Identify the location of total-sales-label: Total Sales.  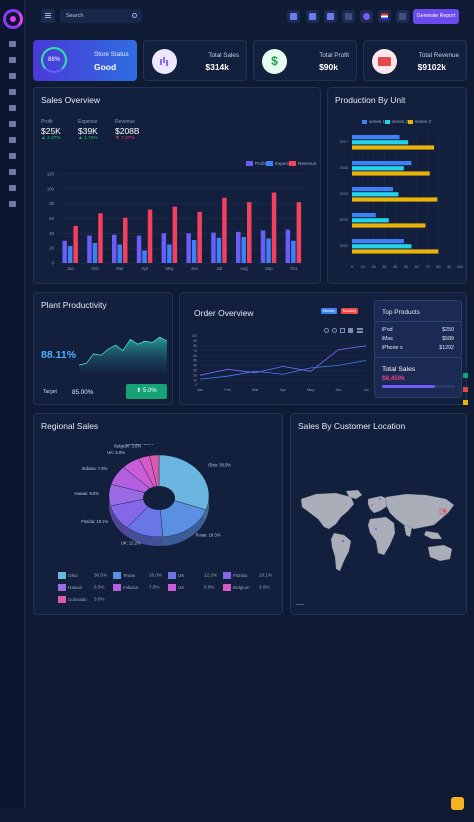
(399, 369).